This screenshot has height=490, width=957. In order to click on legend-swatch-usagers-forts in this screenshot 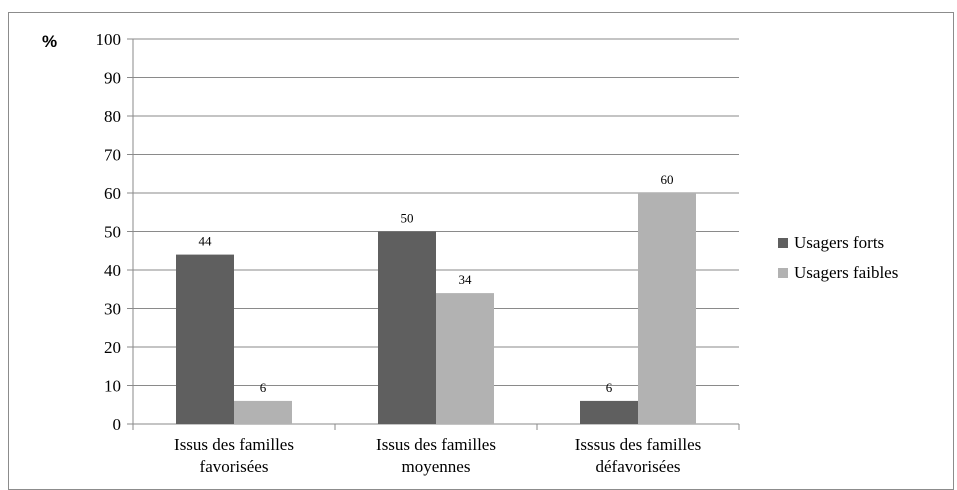, I will do `click(783, 243)`.